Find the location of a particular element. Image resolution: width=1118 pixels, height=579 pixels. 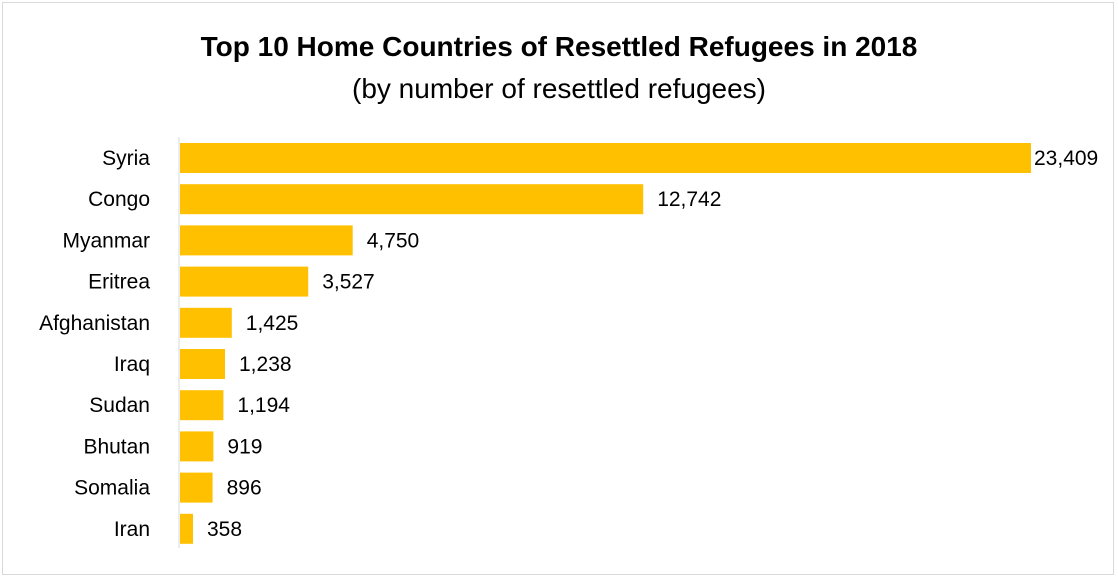

category-label-eritrea: Eritrea is located at coordinates (119, 282).